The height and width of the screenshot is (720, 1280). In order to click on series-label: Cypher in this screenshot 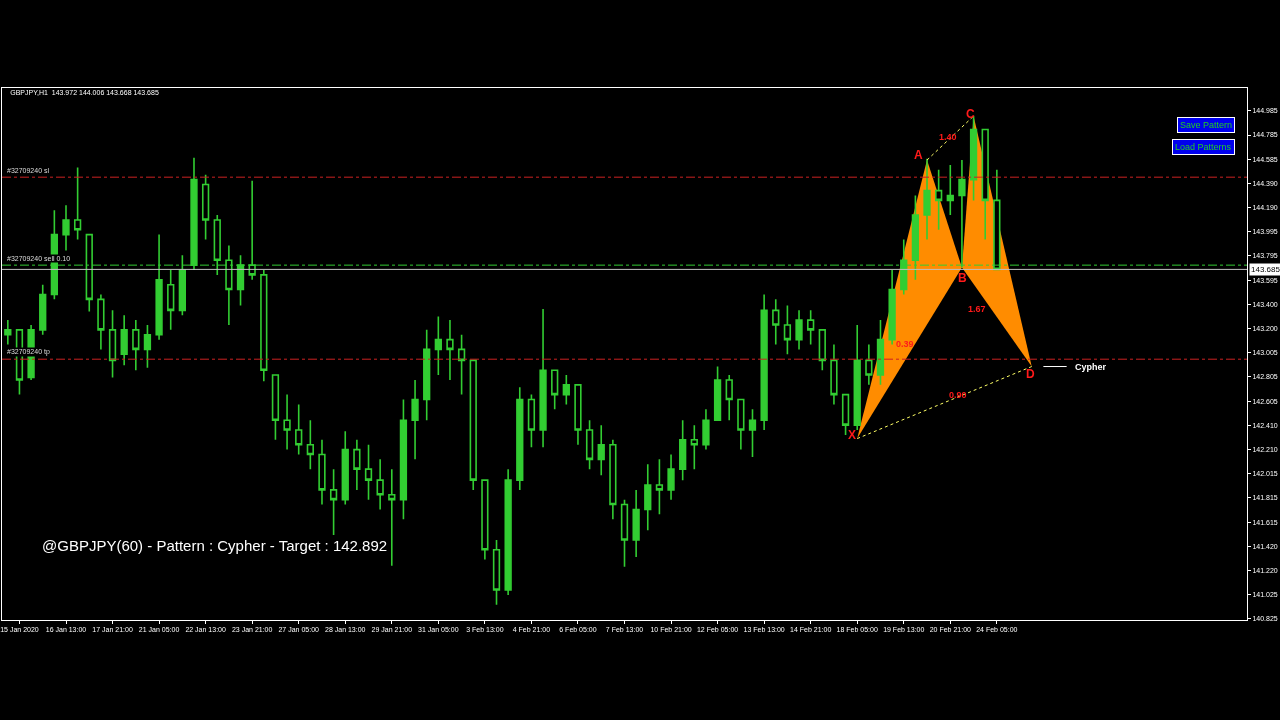, I will do `click(1091, 367)`.